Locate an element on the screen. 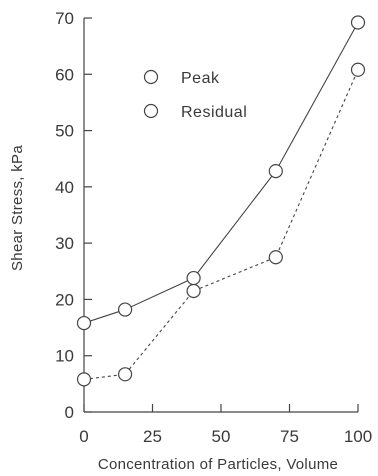  x-tick-label: 0 is located at coordinates (83, 436).